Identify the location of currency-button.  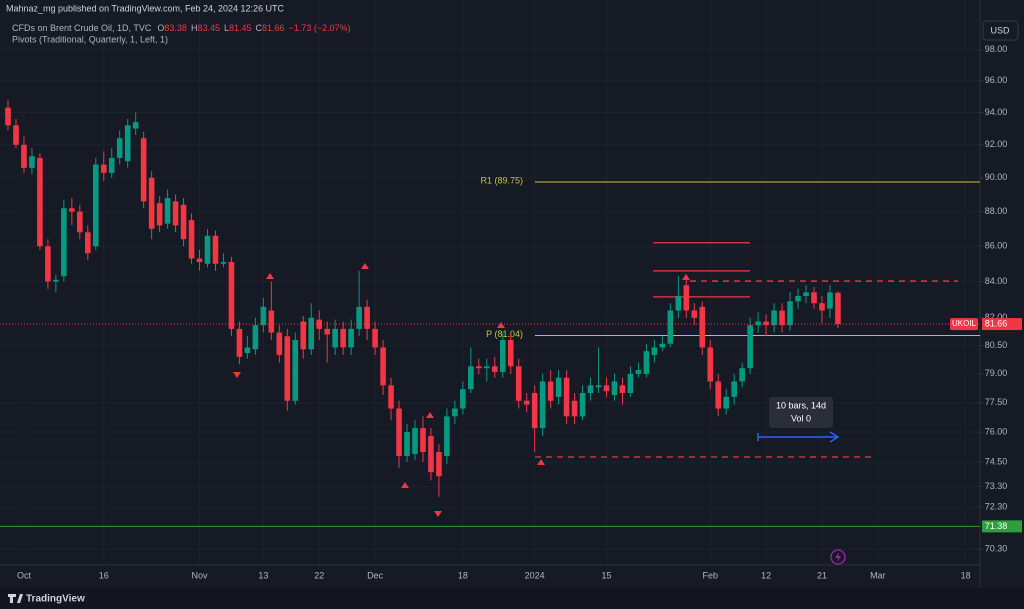
(1000, 30).